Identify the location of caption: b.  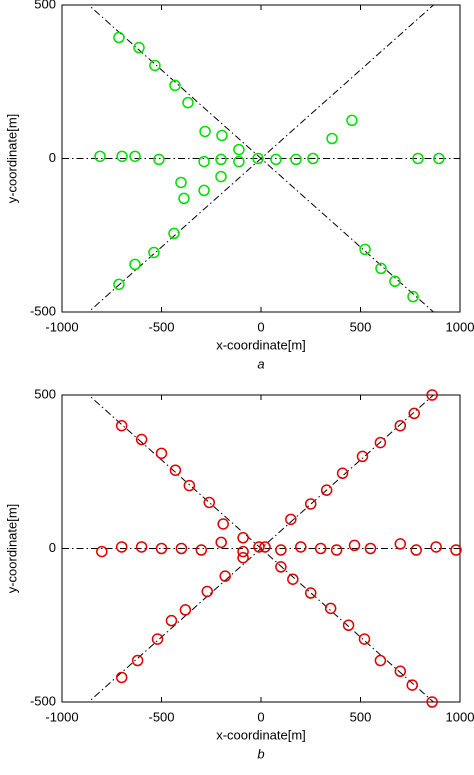
(260, 753).